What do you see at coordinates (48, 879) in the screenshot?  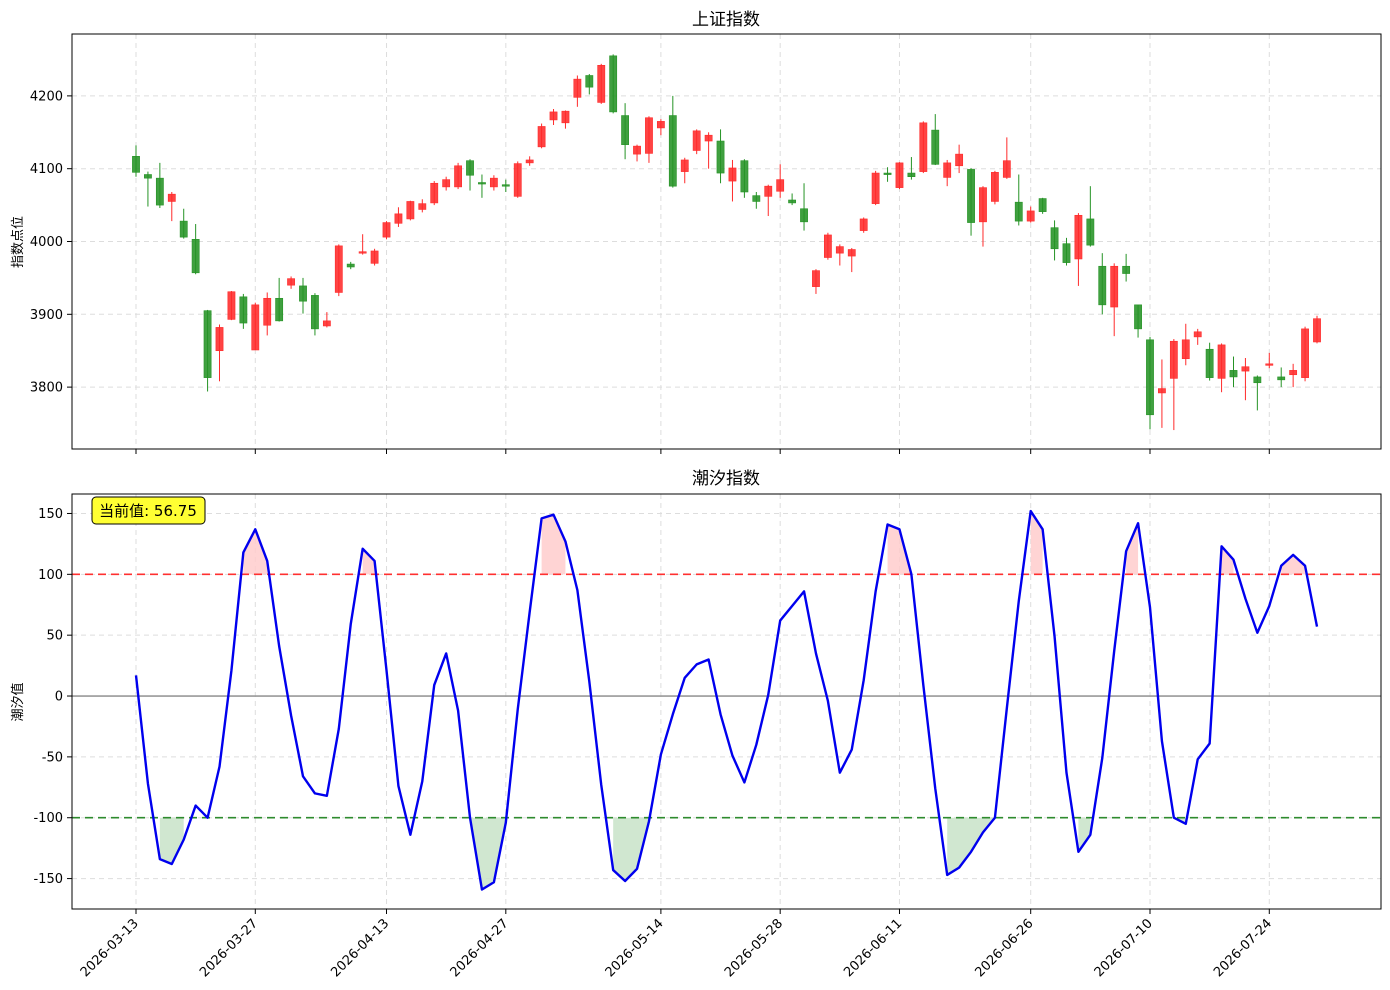 I see `bottom-y-tick-label: -150` at bounding box center [48, 879].